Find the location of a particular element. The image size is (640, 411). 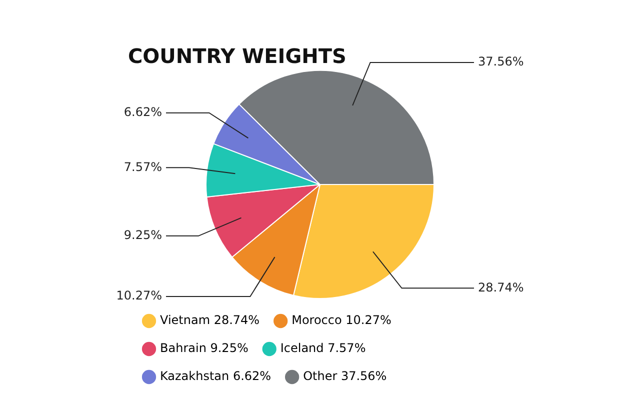

legend-label: Other 37.56% is located at coordinates (345, 376).